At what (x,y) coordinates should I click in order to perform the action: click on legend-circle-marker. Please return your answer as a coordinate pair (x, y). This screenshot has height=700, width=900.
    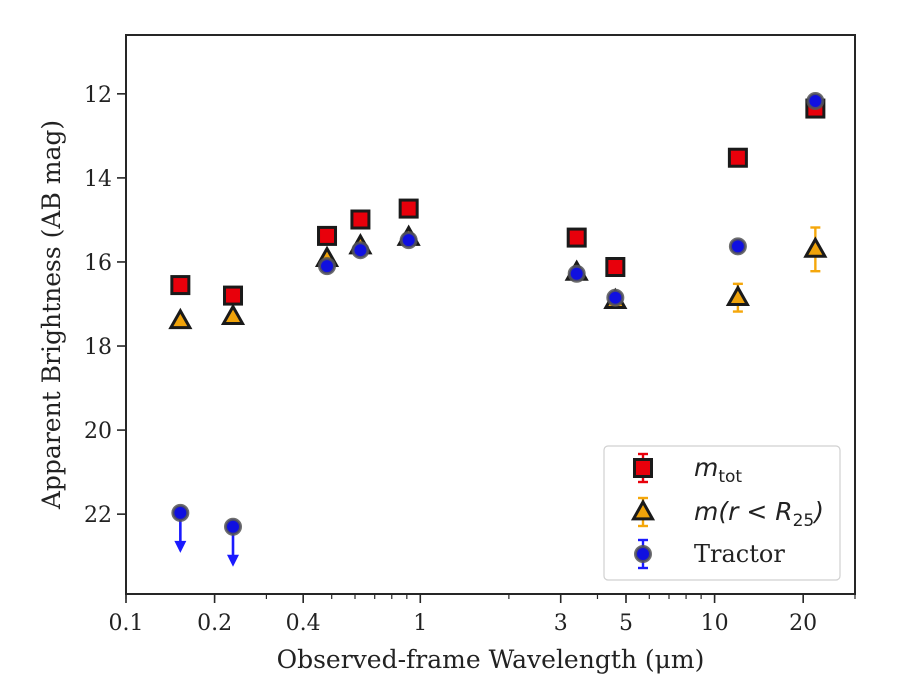
    Looking at the image, I should click on (643, 554).